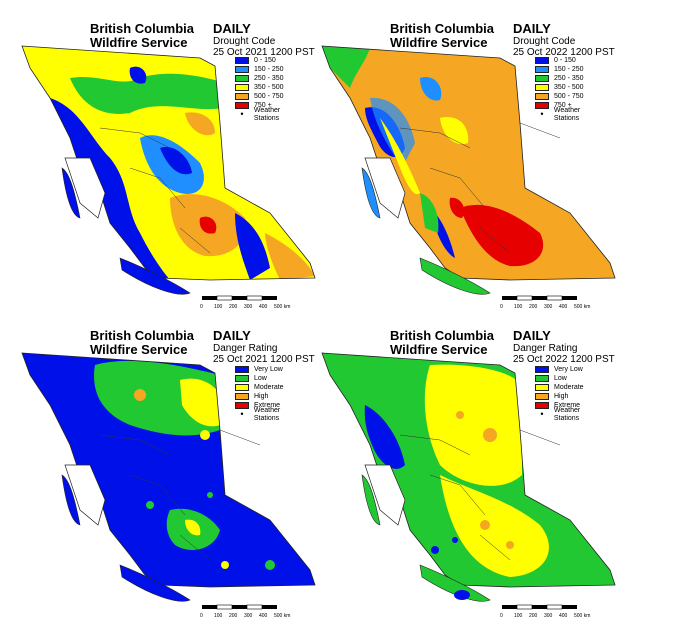 This screenshot has width=687, height=644. I want to click on legend-item: High, so click(271, 396).